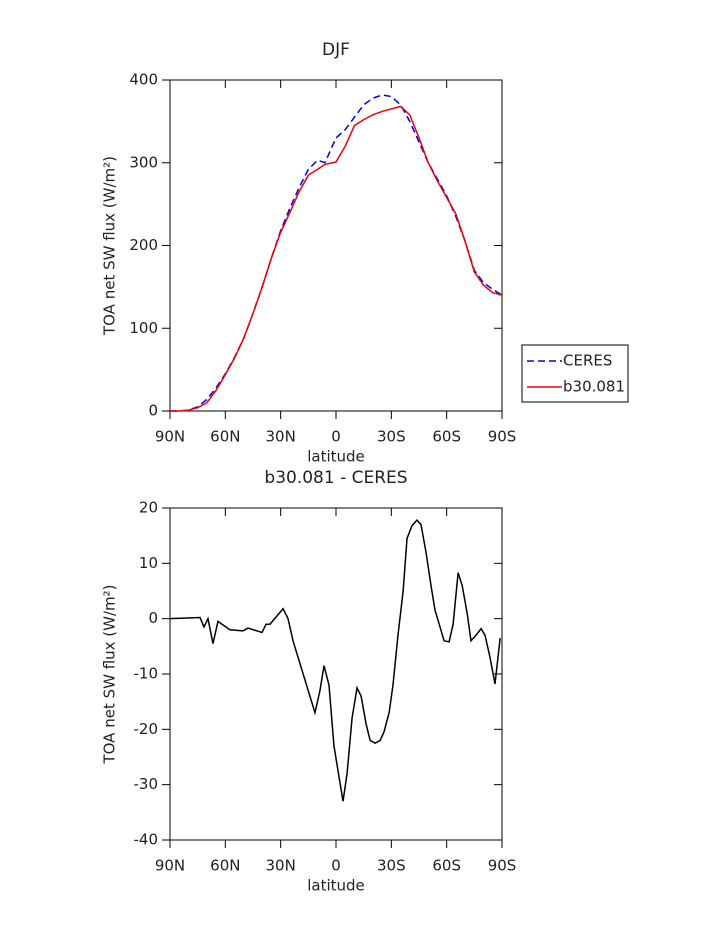  What do you see at coordinates (143, 80) in the screenshot?
I see `y-tick-label: 400` at bounding box center [143, 80].